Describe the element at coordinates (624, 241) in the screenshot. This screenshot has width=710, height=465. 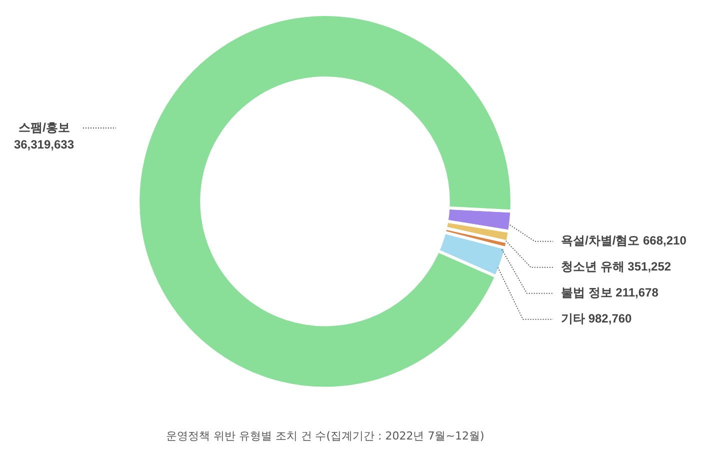
I see `slice-label: 욕설/차별/혐오 668,210` at that location.